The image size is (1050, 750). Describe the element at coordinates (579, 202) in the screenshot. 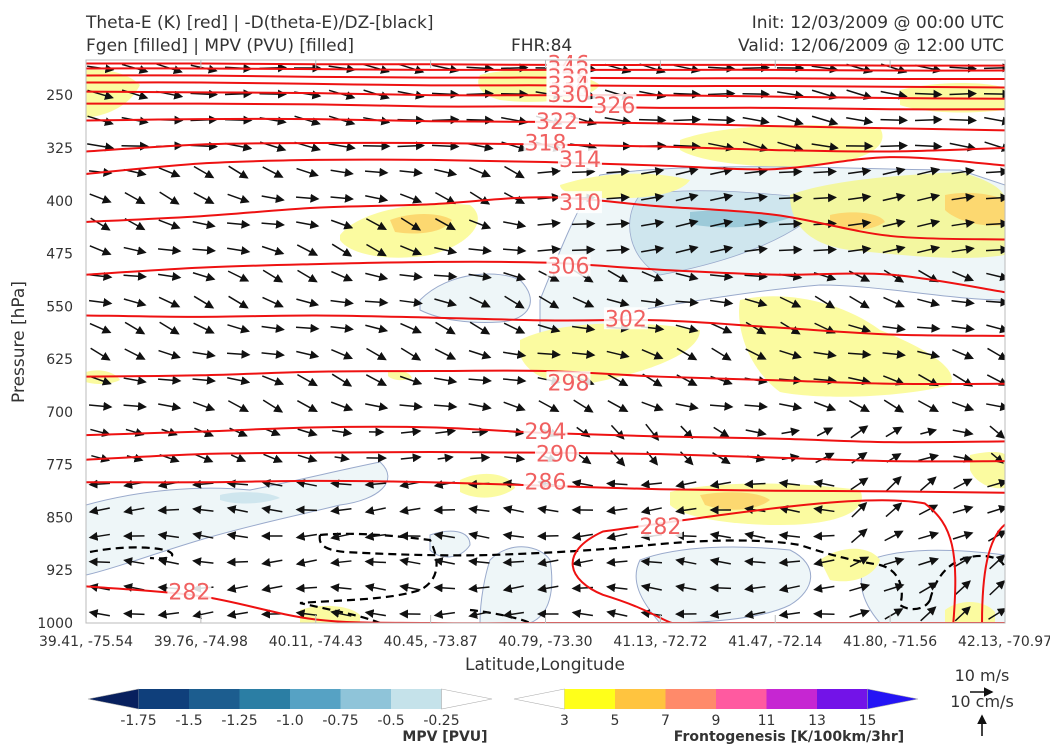

I see `contour-label-bg` at that location.